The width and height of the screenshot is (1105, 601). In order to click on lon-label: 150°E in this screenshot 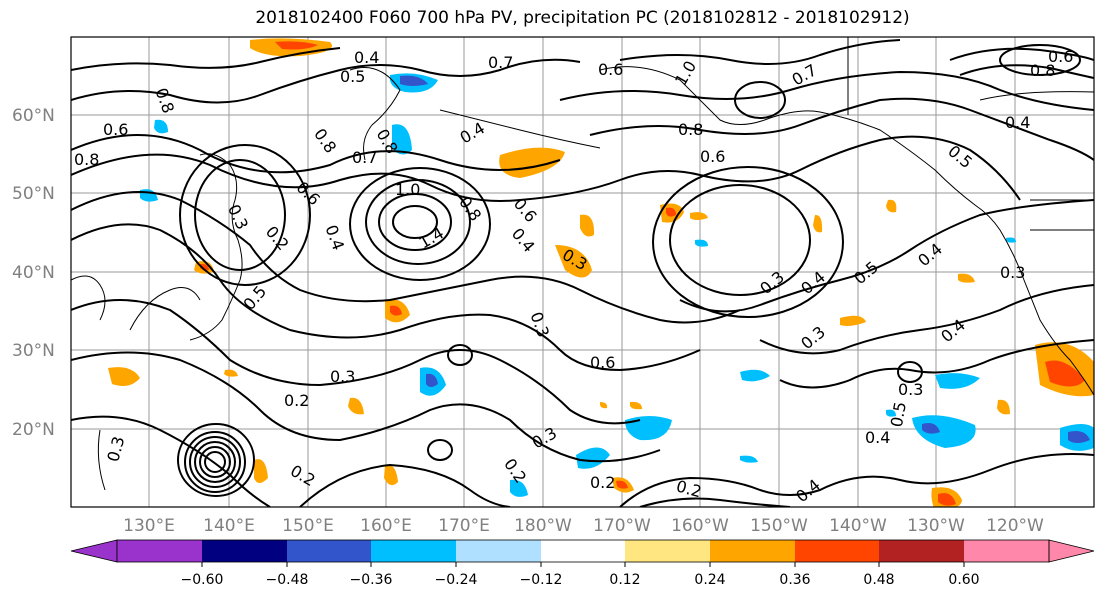, I will do `click(308, 526)`.